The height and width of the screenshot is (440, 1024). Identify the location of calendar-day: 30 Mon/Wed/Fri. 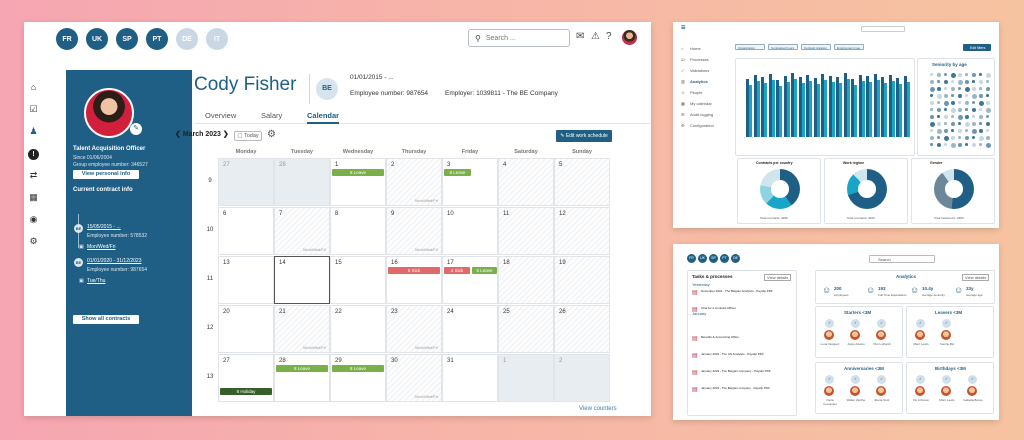
(414, 378).